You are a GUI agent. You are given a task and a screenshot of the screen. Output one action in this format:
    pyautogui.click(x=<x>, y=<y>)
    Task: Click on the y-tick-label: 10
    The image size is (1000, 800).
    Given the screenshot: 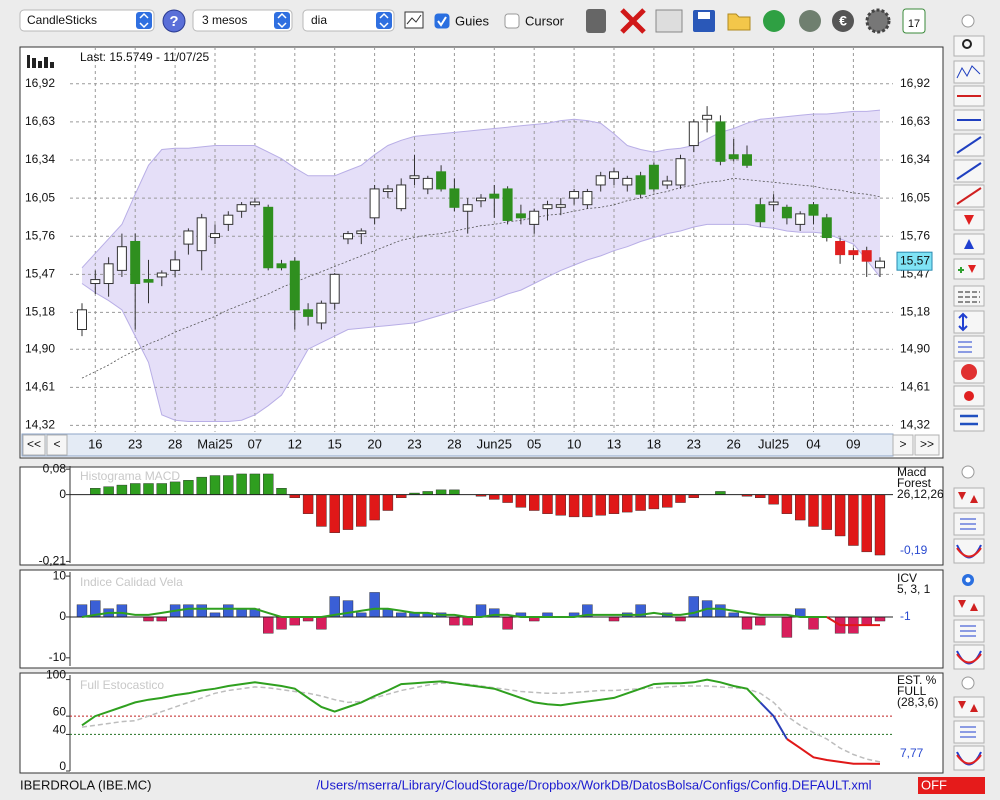 What is the action you would take?
    pyautogui.click(x=60, y=575)
    